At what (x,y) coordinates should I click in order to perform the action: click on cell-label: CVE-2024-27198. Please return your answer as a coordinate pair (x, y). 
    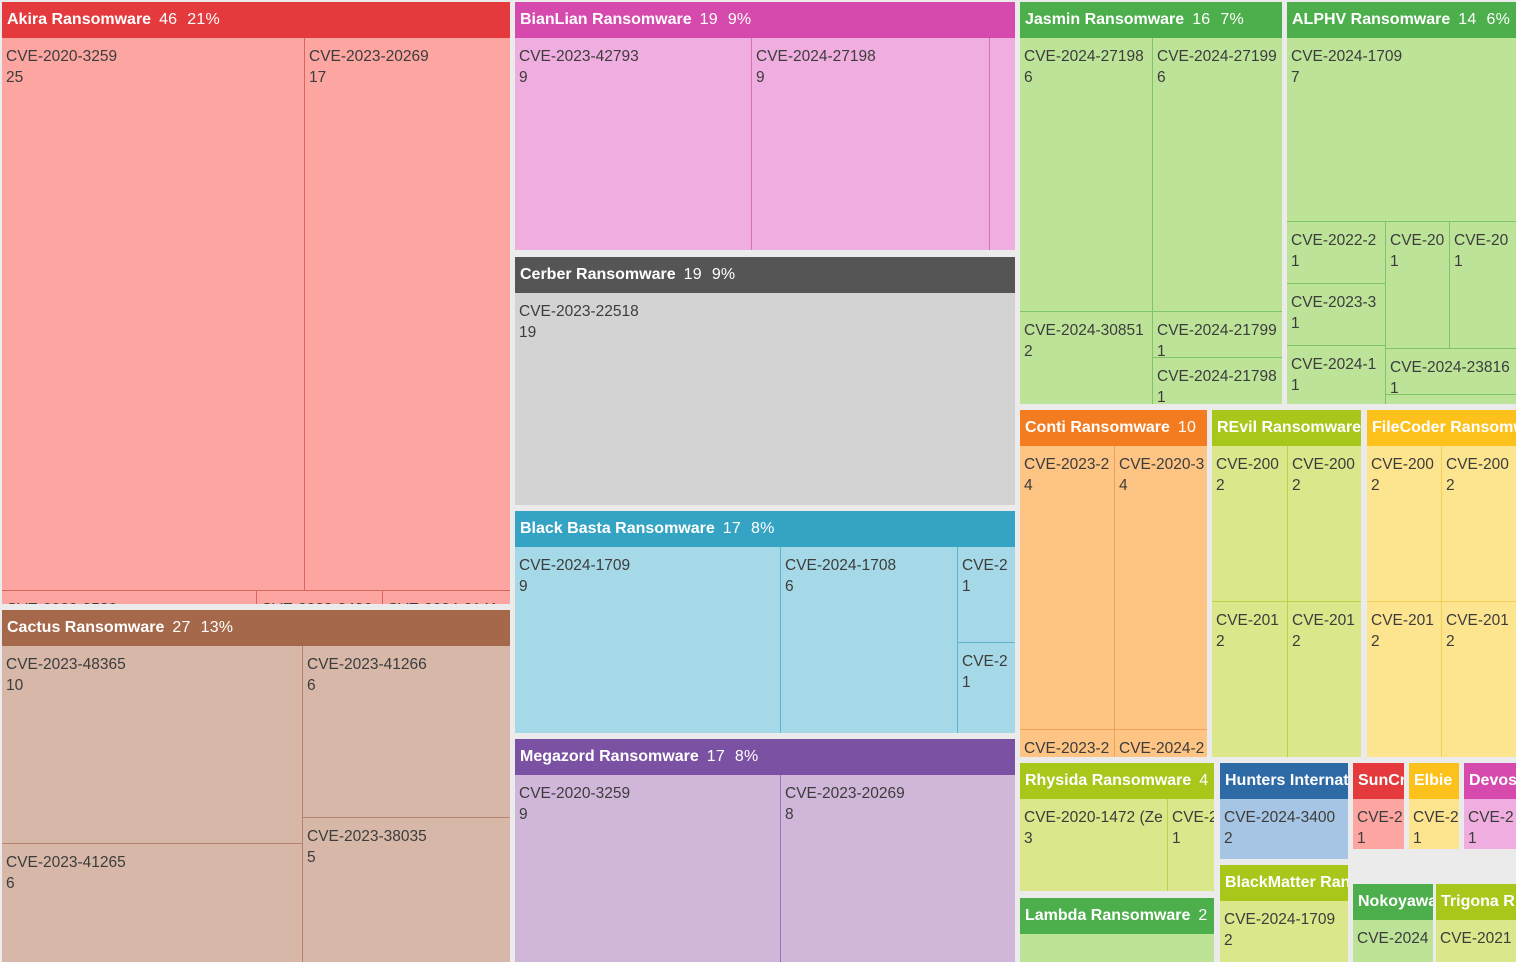
    Looking at the image, I should click on (1084, 56).